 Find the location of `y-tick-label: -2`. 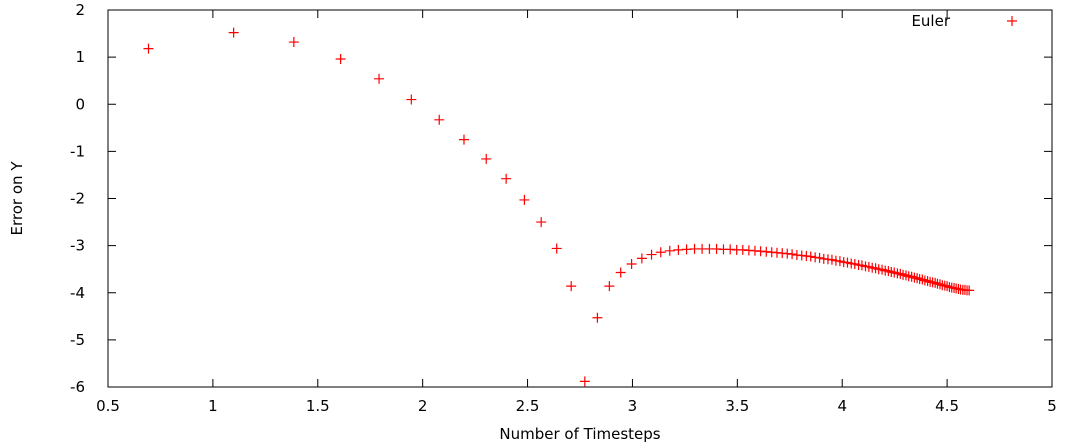

y-tick-label: -2 is located at coordinates (77, 199).